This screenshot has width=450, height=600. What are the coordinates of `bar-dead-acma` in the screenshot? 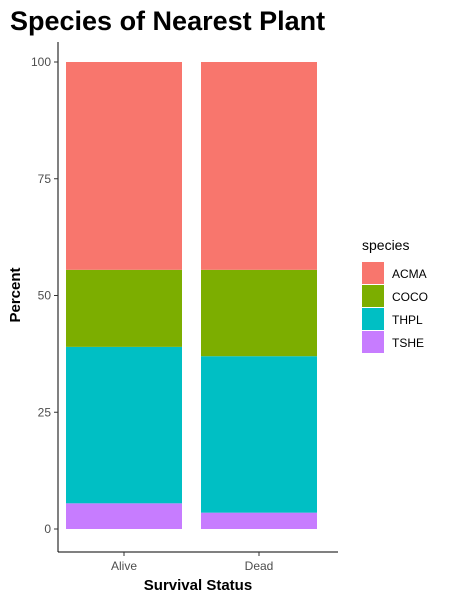 It's located at (259, 166).